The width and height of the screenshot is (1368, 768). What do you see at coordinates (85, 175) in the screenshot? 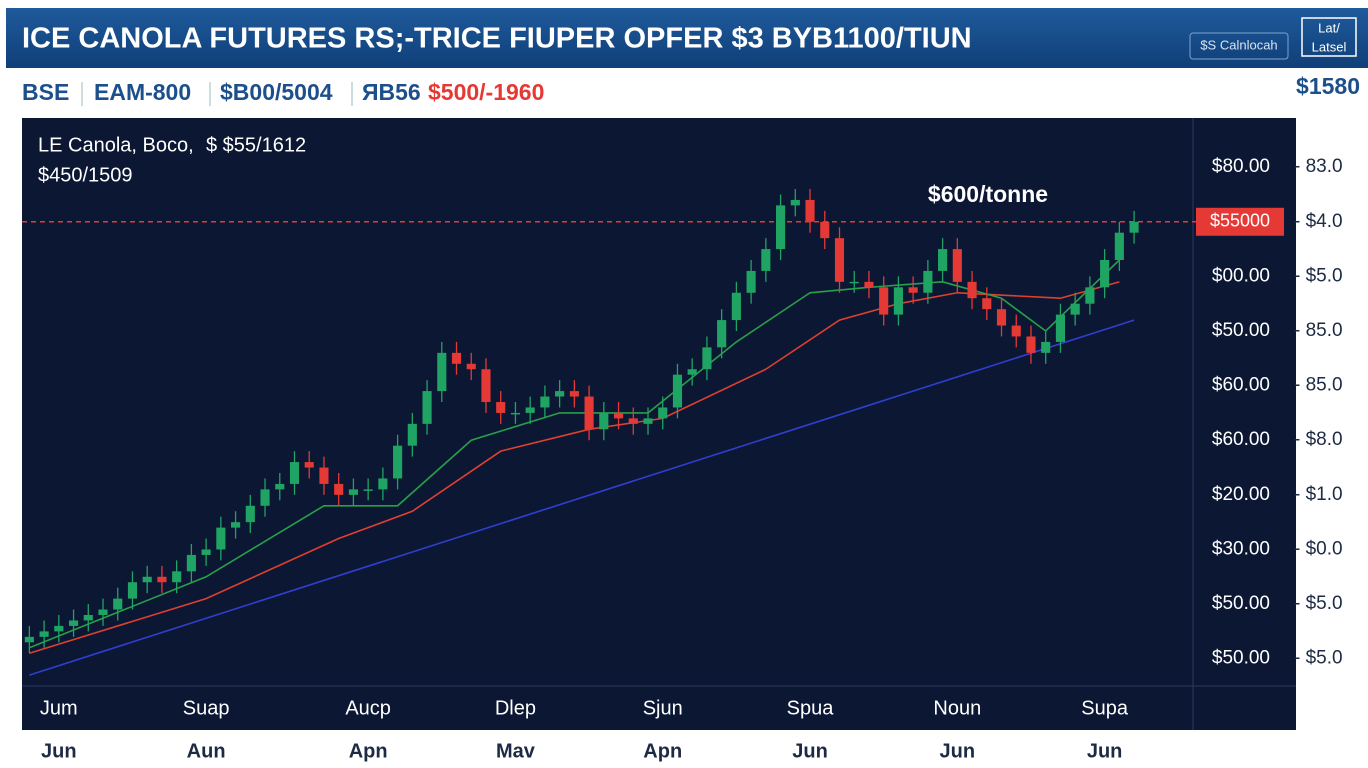
I see `legend-text: $450/1509` at bounding box center [85, 175].